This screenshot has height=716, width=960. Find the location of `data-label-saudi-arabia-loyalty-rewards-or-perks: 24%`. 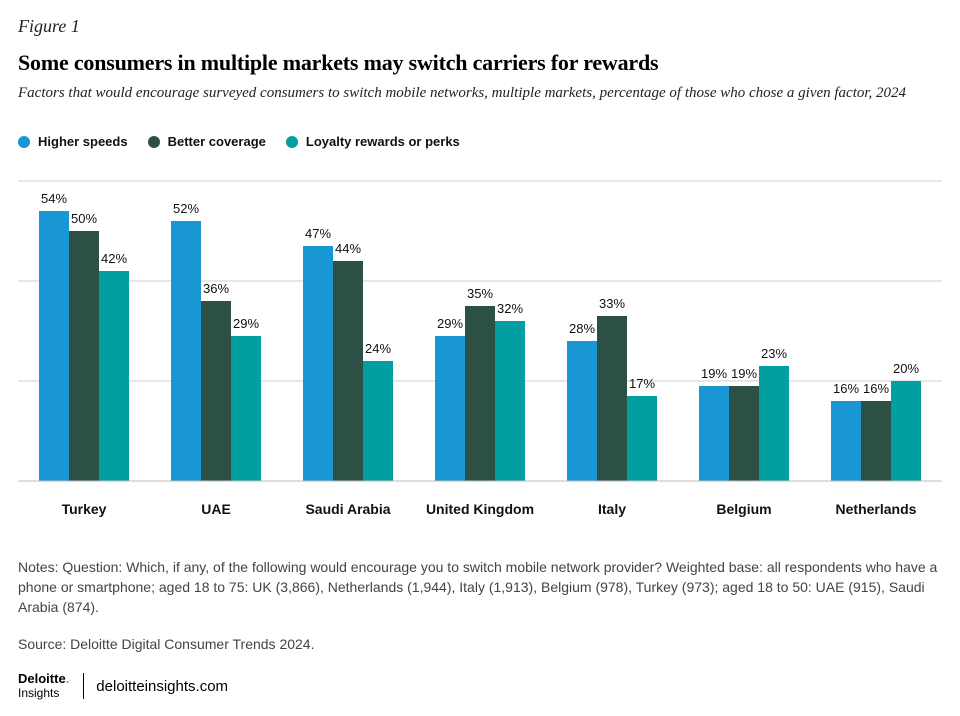

data-label-saudi-arabia-loyalty-rewards-or-perks: 24% is located at coordinates (378, 348).